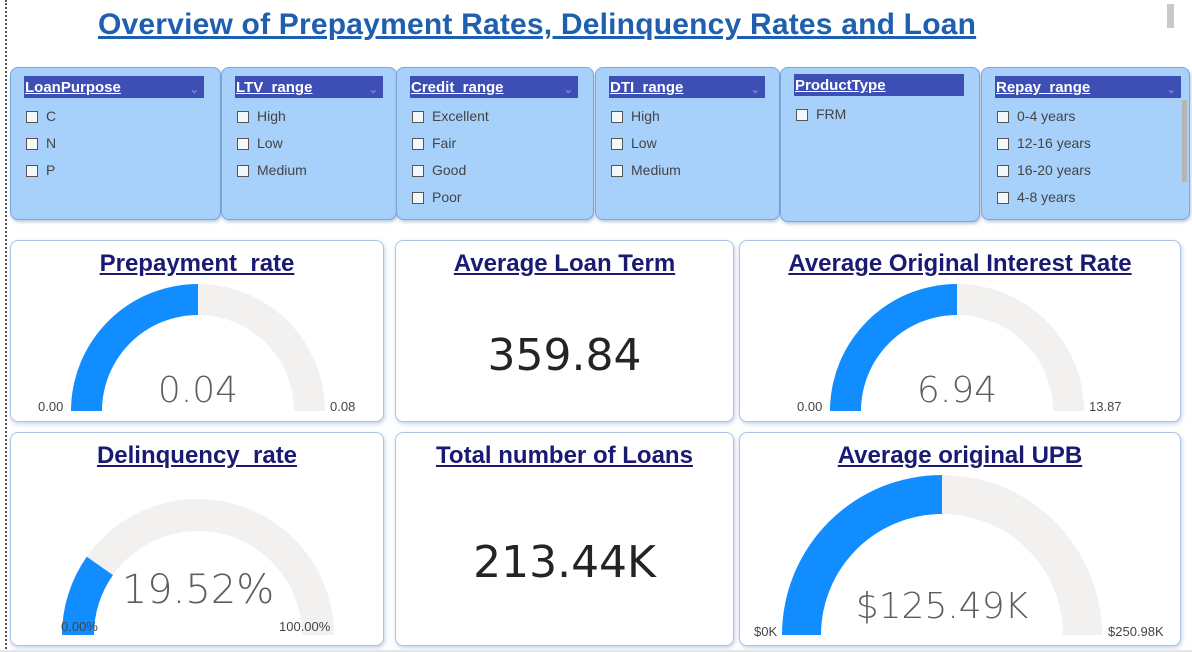 The image size is (1192, 652). I want to click on card-total-number-of-loans: Total number of Loans 213.44K, so click(564, 539).